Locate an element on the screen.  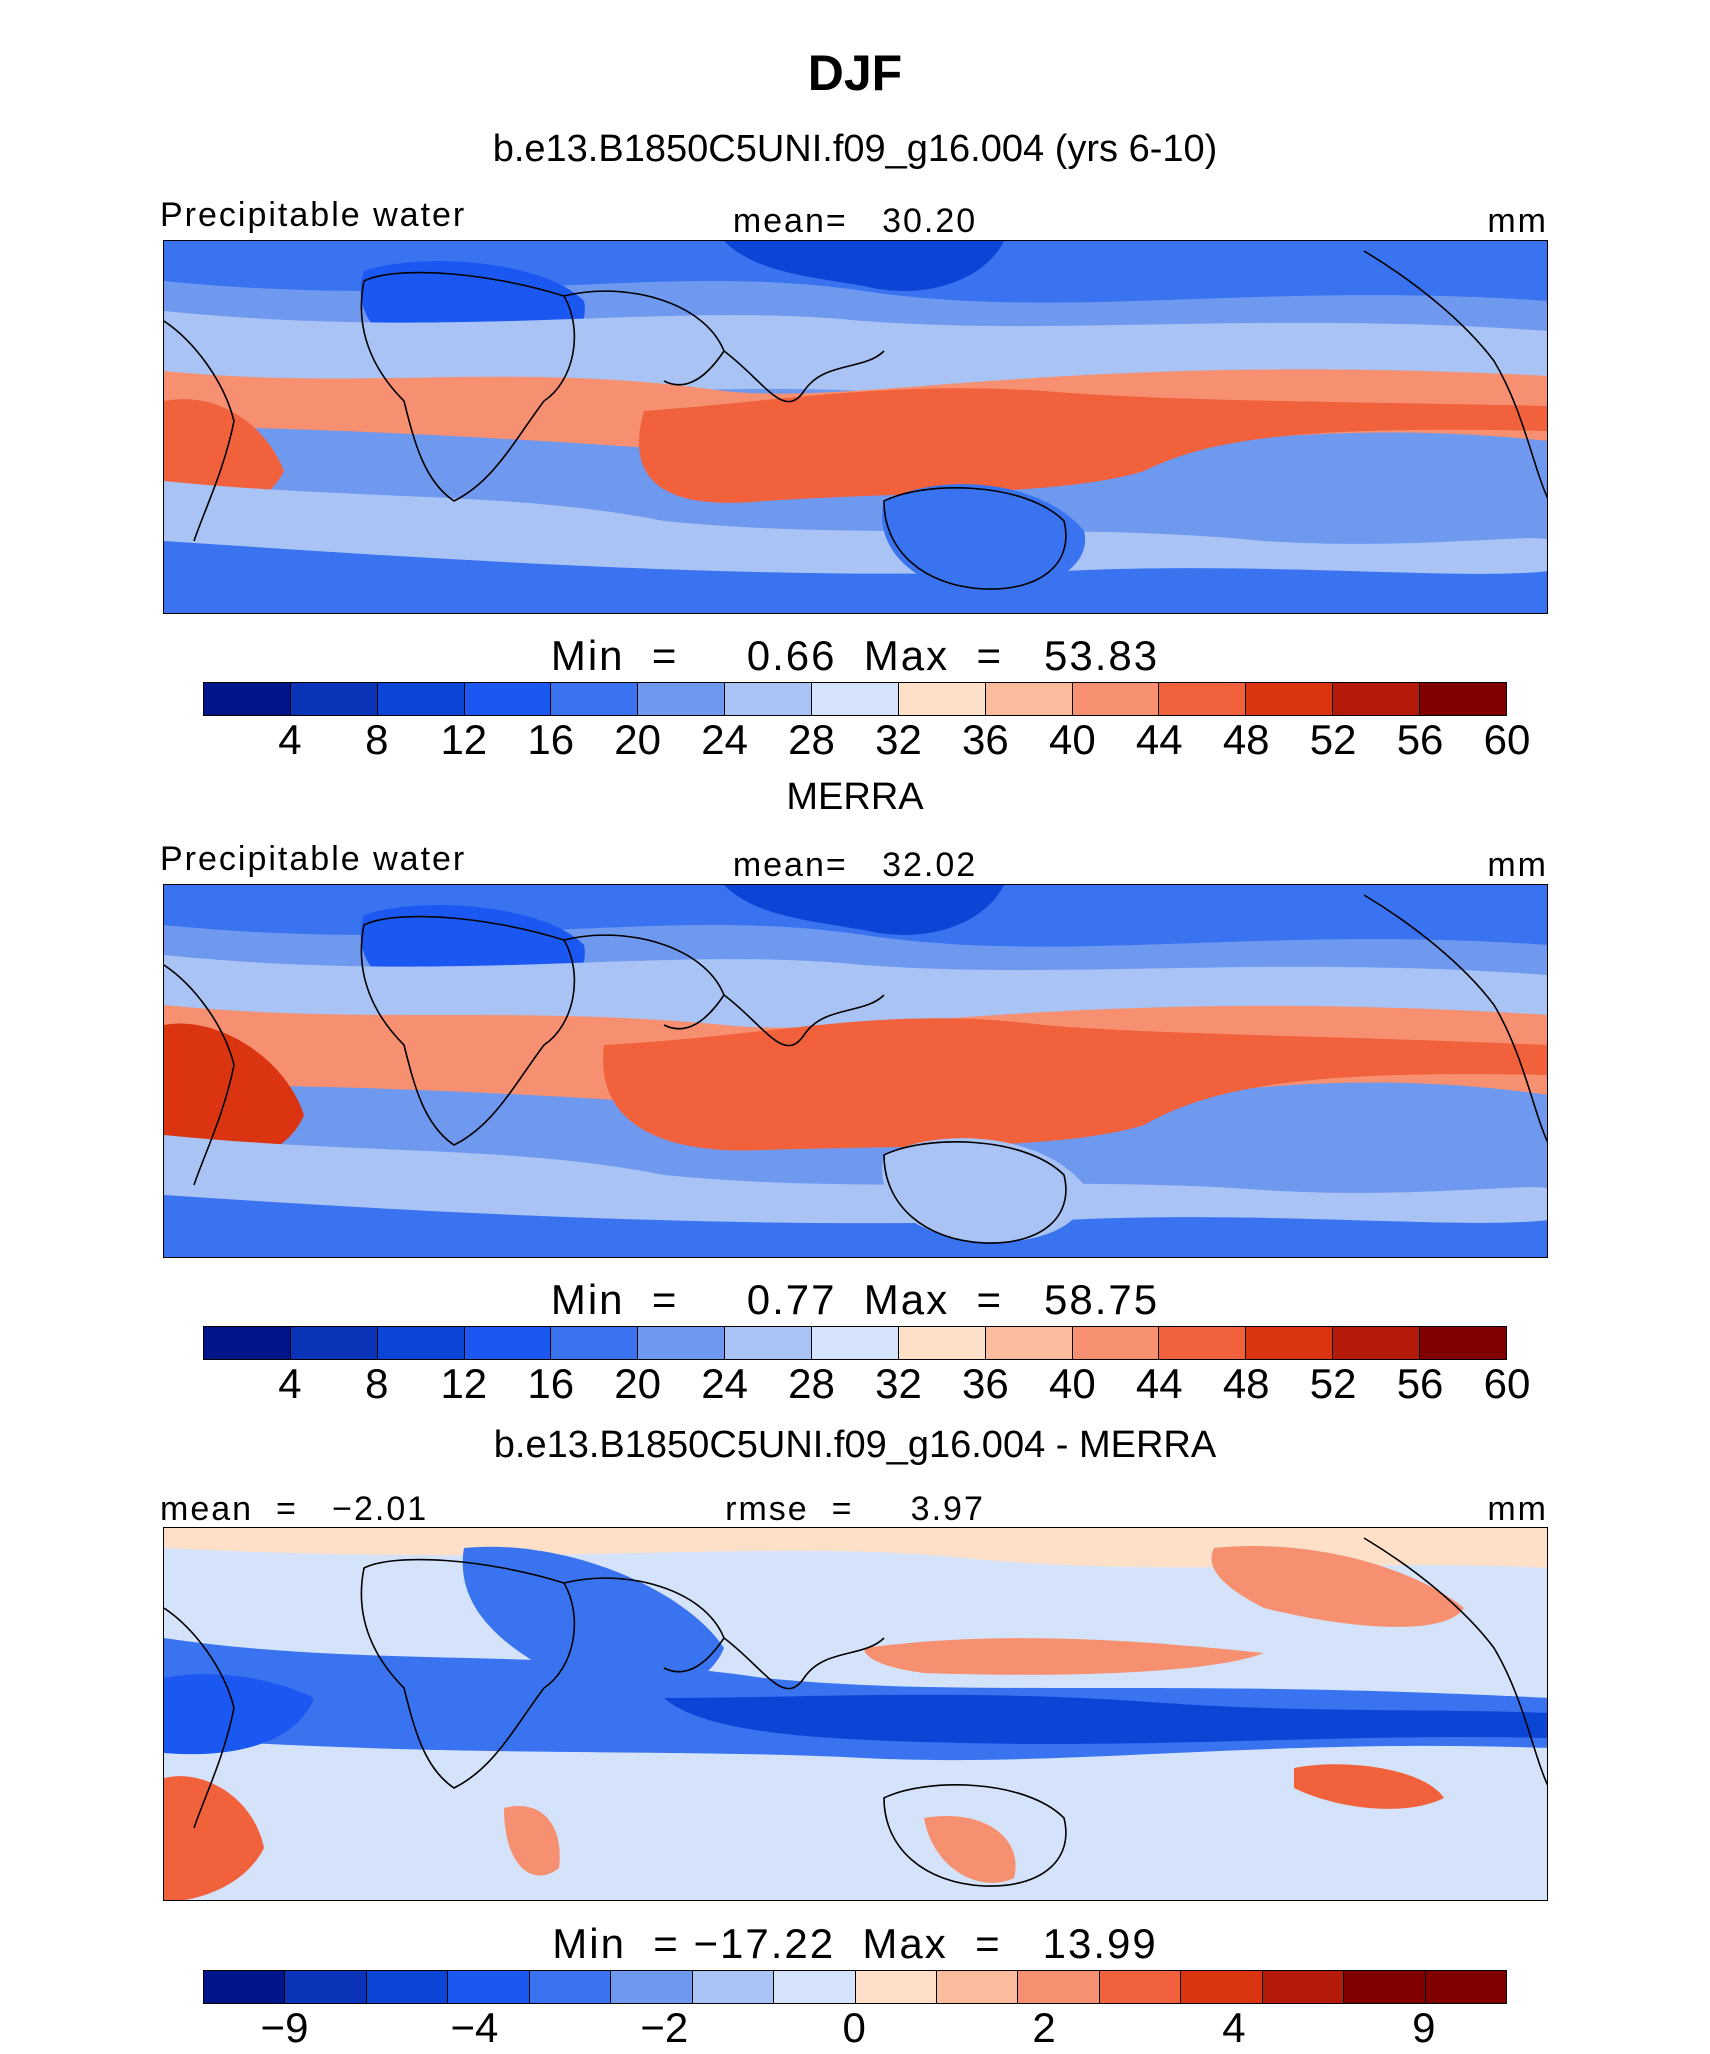
panel-1-colorbar-ticks: 4 8 12 16 20 24 28 32 36 40 44 48 52 56 60 is located at coordinates (866, 741).